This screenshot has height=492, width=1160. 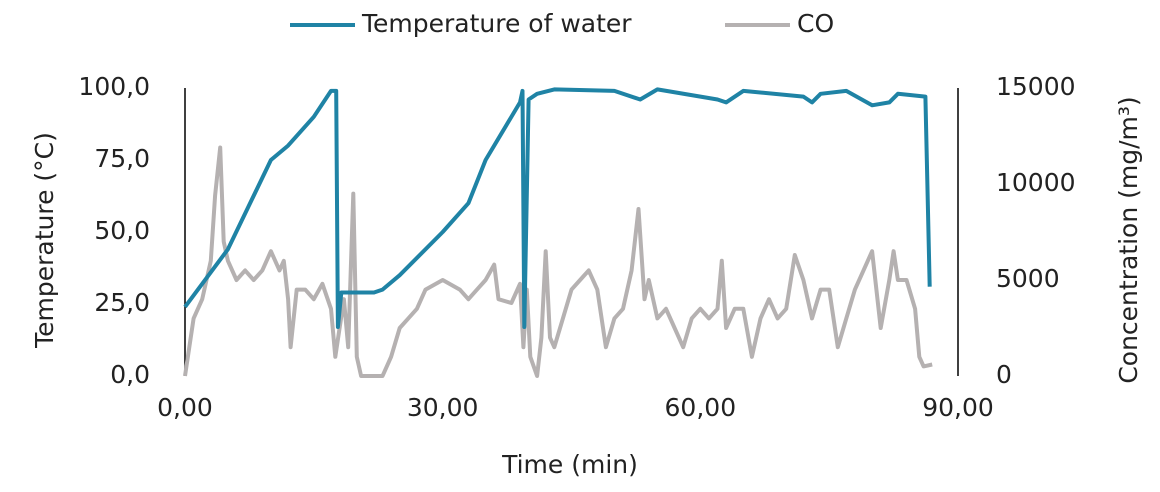 I want to click on y-tick-label: 75,0, so click(x=122, y=158).